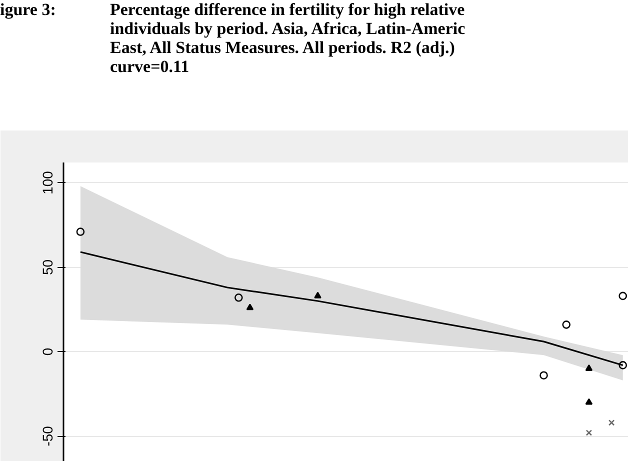  What do you see at coordinates (48, 267) in the screenshot?
I see `y-tick-label: 50` at bounding box center [48, 267].